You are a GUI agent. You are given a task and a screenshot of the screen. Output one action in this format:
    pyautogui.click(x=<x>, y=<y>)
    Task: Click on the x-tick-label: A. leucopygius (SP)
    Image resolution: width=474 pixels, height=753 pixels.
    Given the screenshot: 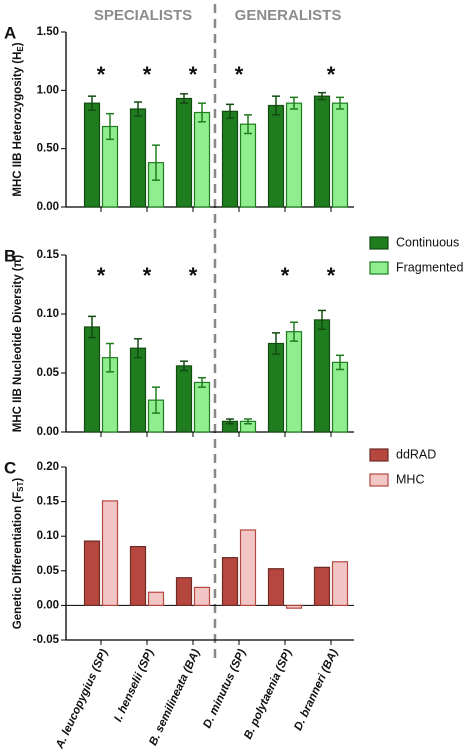 What is the action you would take?
    pyautogui.click(x=82, y=699)
    